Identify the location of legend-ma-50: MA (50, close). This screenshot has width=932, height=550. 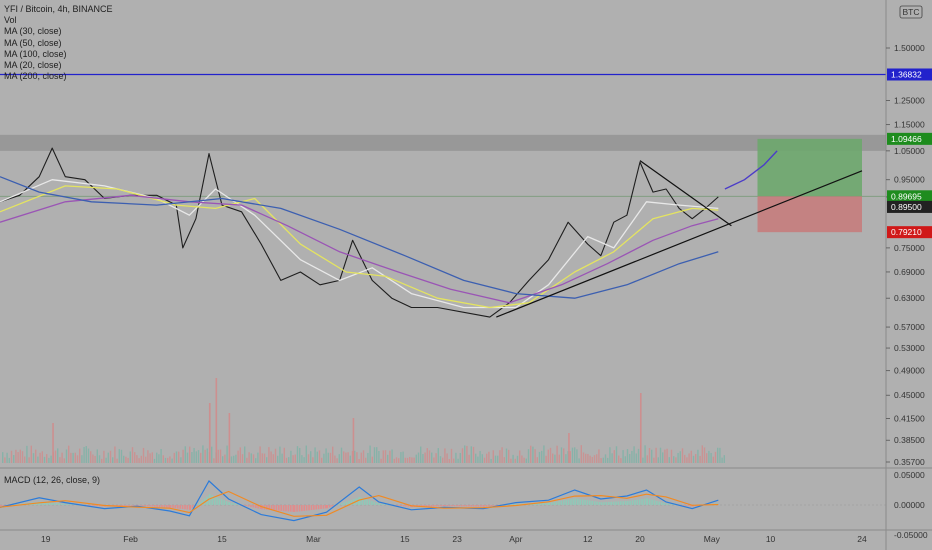
(33, 42).